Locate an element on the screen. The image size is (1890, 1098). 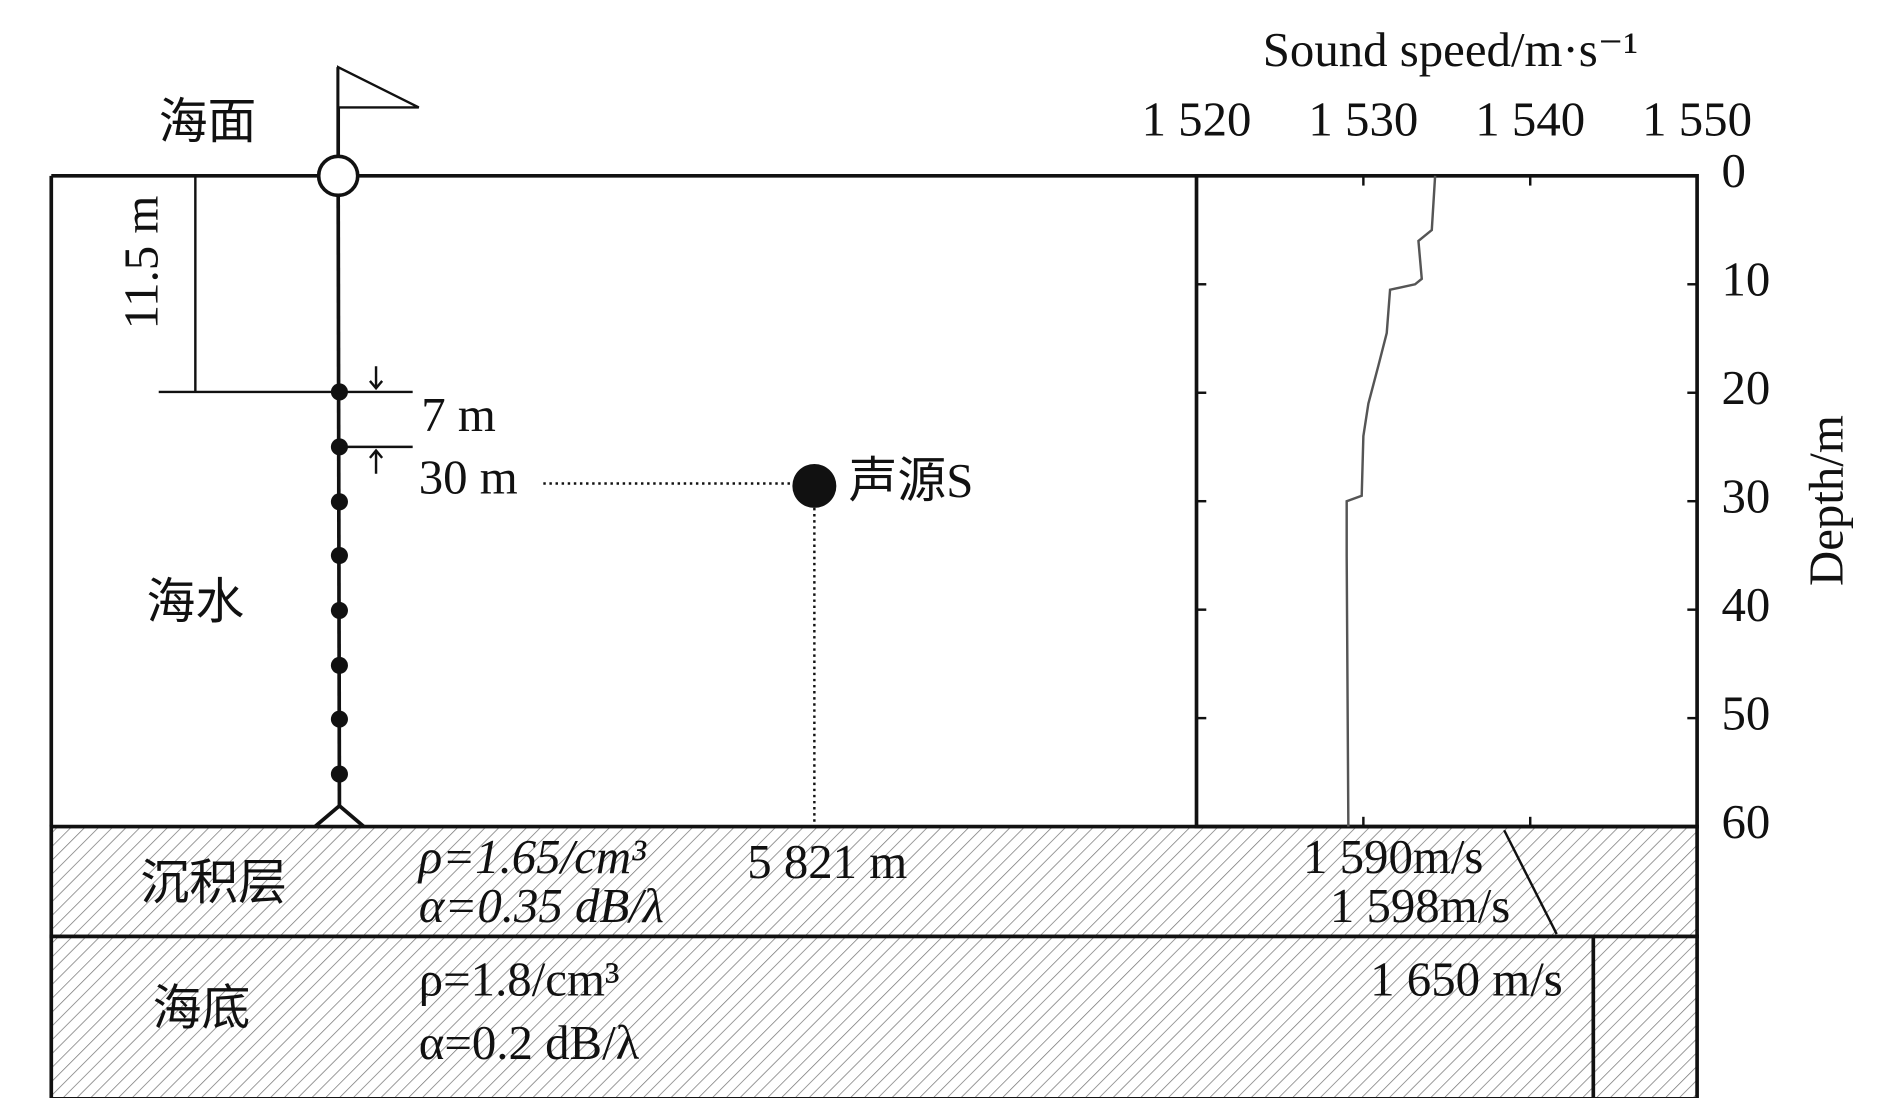
y-tick-label: 30 is located at coordinates (1746, 495).